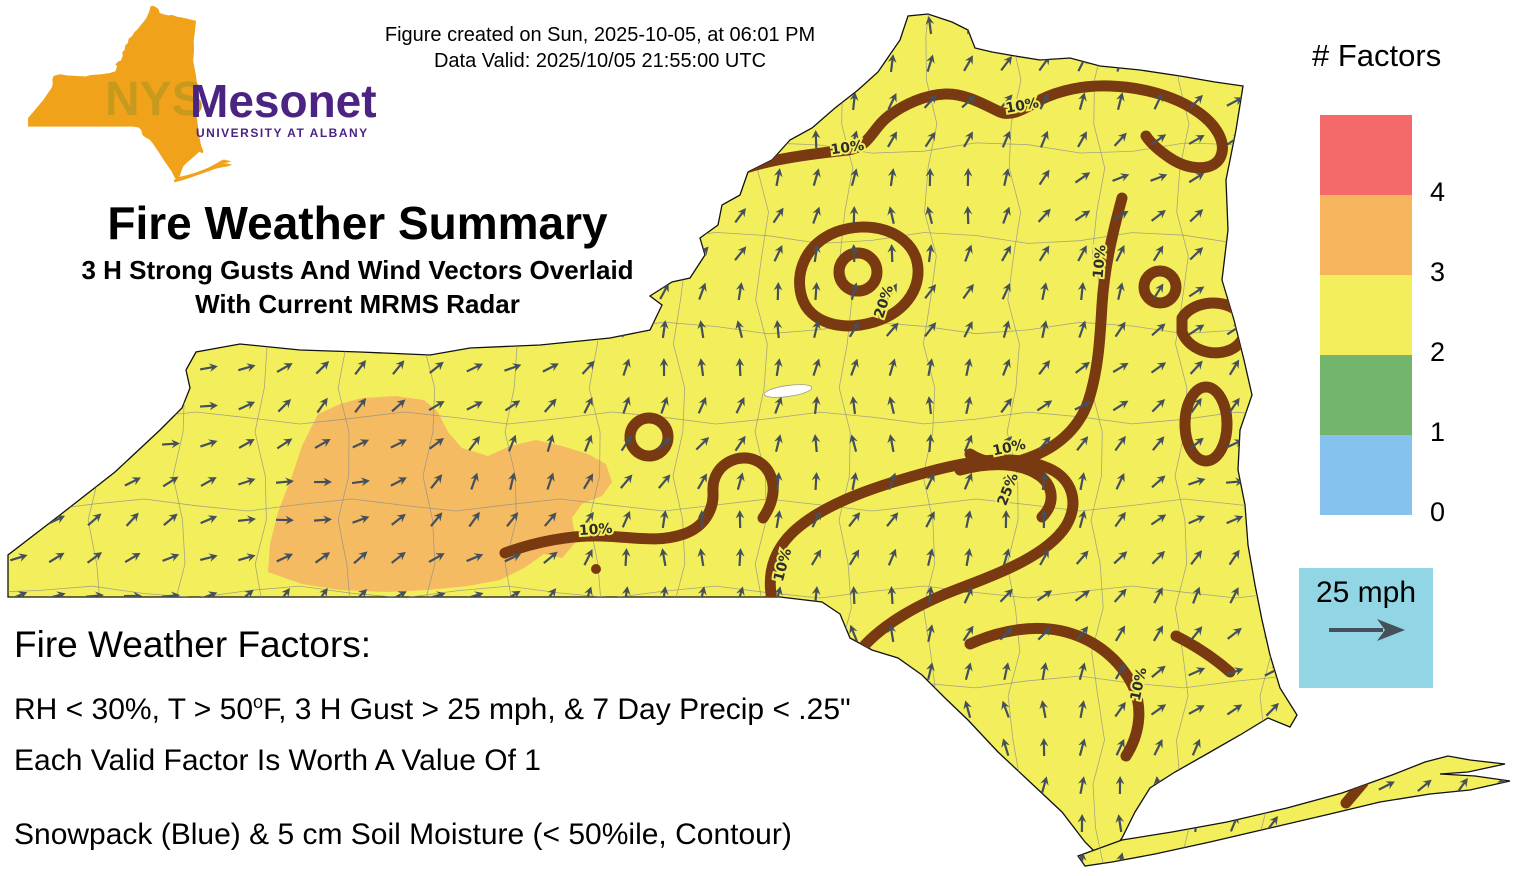 This screenshot has width=1536, height=876. What do you see at coordinates (1438, 272) in the screenshot?
I see `legend-tick-label: 3` at bounding box center [1438, 272].